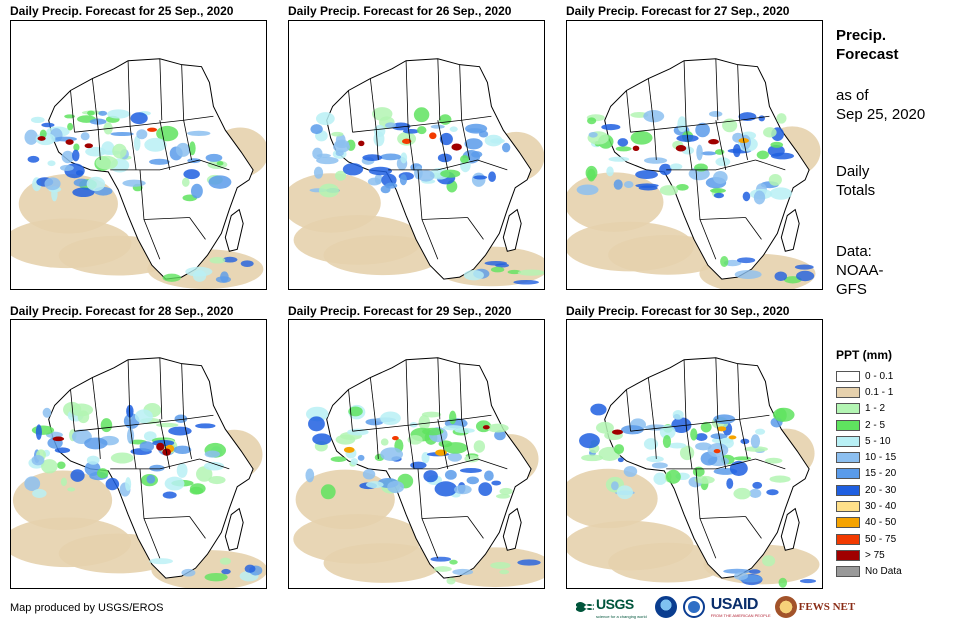  Describe the element at coordinates (881, 507) in the screenshot. I see `legend-label: 30 - 40` at that location.